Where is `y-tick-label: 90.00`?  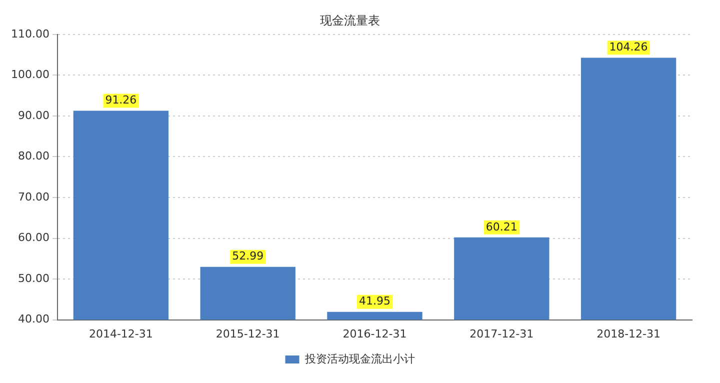
y-tick-label: 90.00 is located at coordinates (34, 115).